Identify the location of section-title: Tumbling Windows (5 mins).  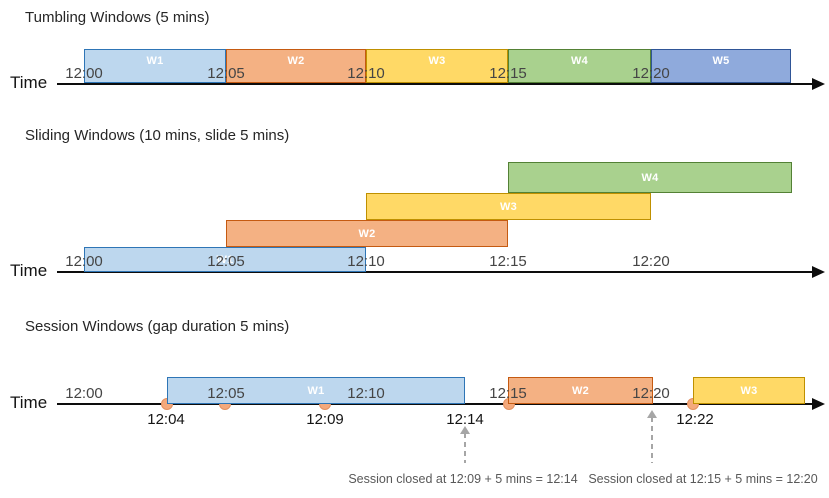
(117, 17).